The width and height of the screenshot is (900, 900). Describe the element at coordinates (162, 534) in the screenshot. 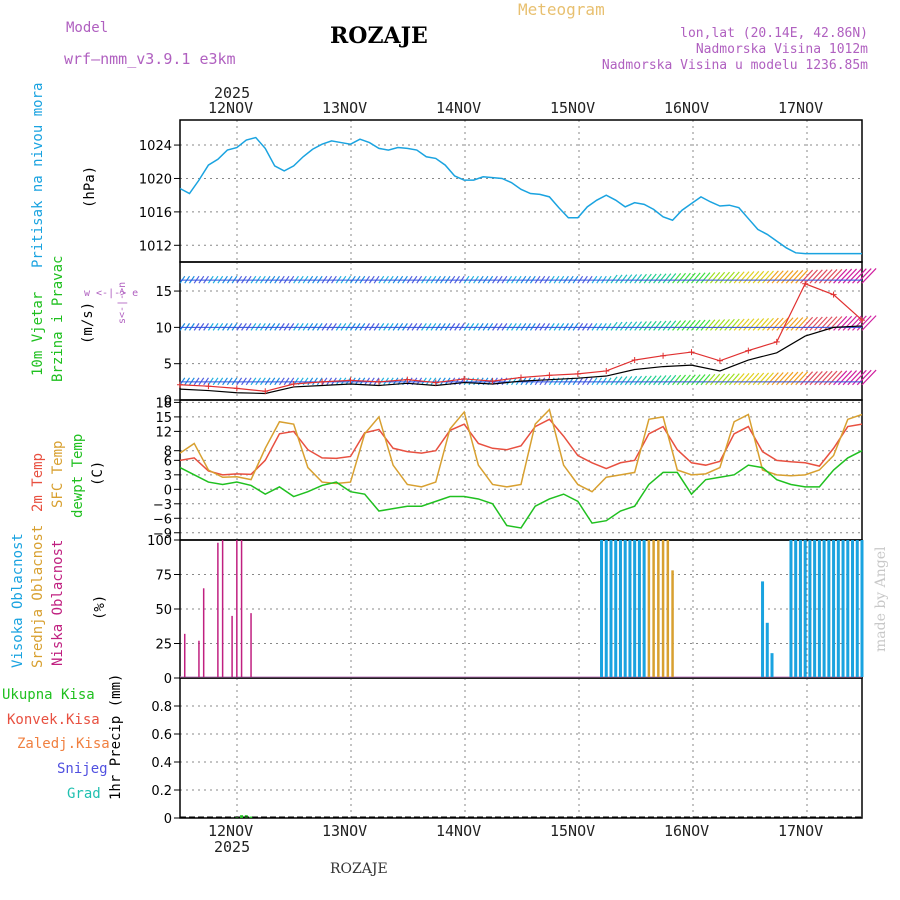

I see `y-tick-label: −9` at that location.